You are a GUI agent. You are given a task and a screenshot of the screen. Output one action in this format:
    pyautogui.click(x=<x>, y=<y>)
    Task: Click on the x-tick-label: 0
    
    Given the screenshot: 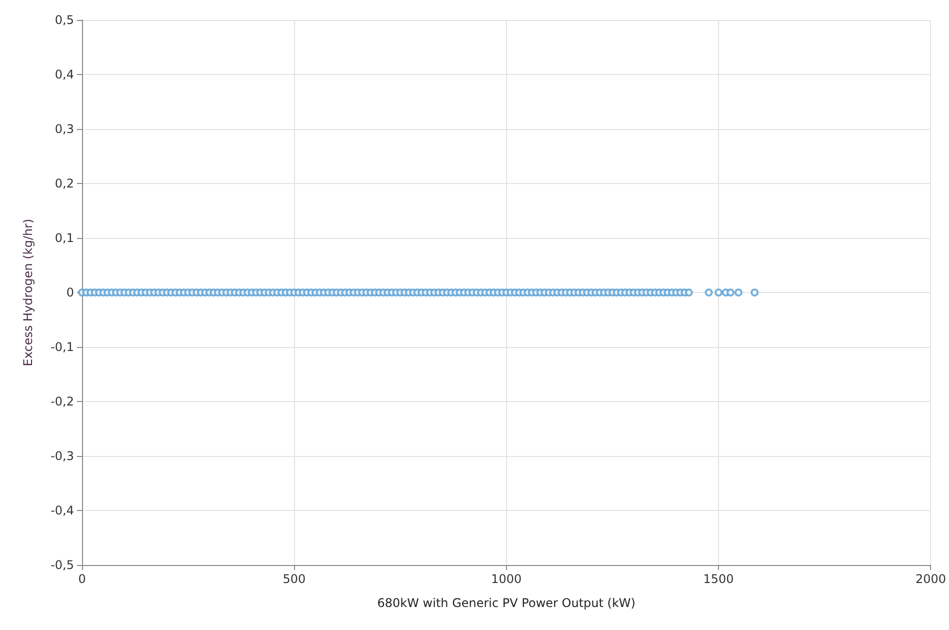 What is the action you would take?
    pyautogui.click(x=82, y=579)
    